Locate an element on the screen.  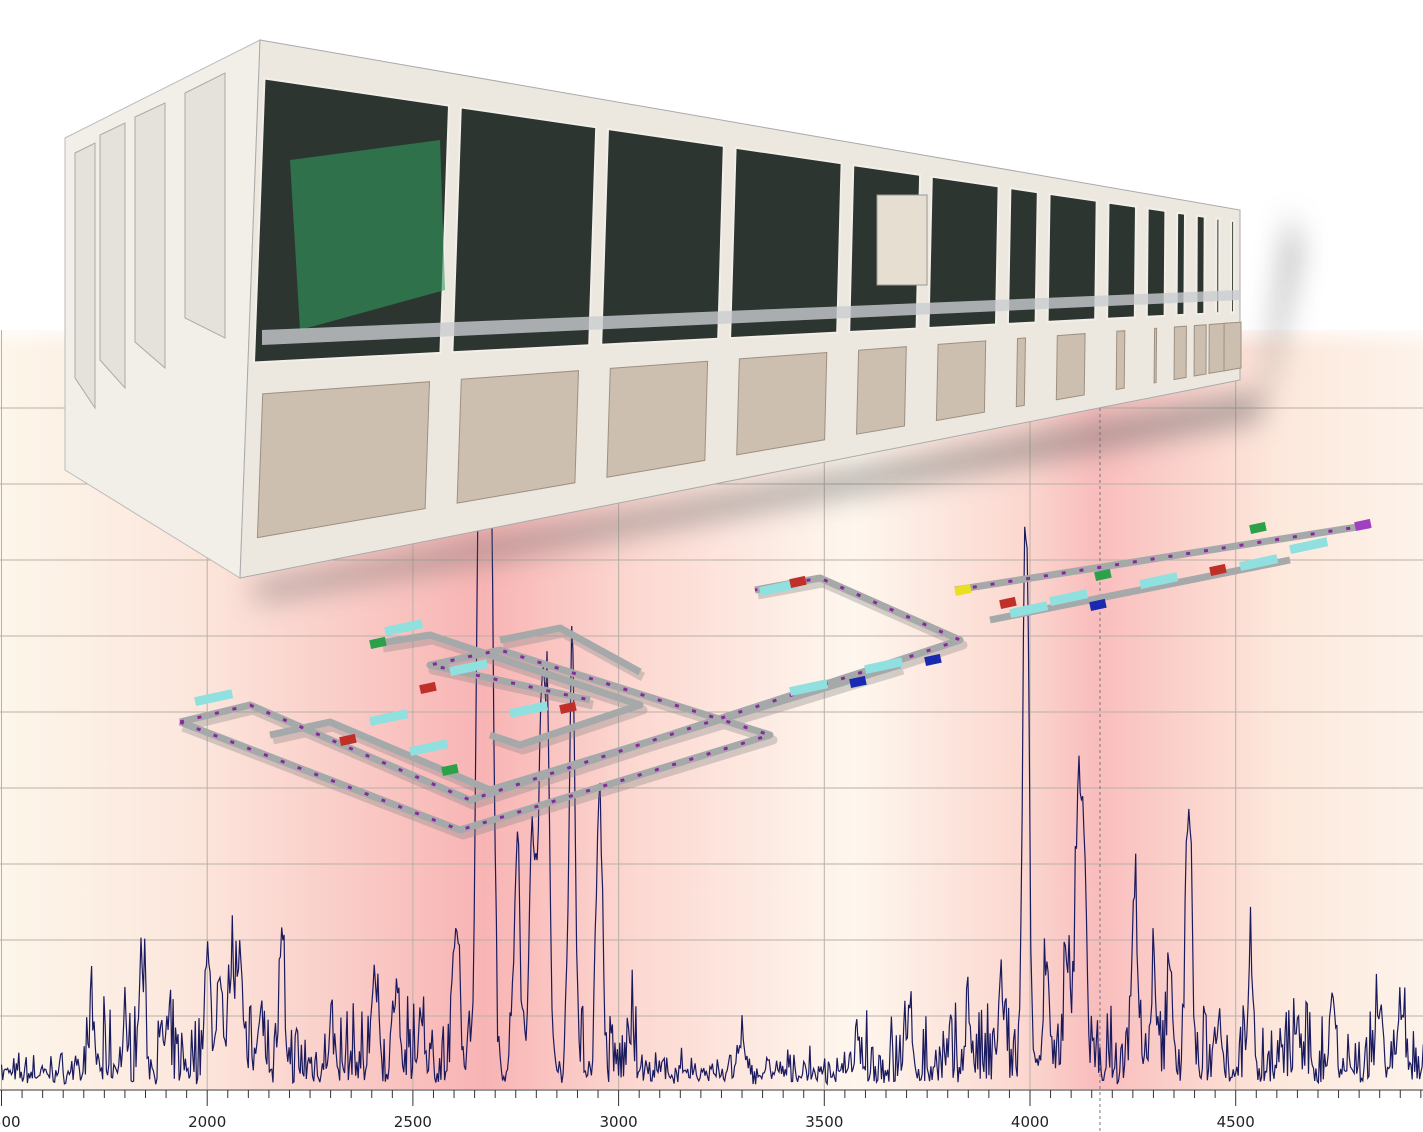
x-tick-label: 4500 is located at coordinates (1236, 1122).